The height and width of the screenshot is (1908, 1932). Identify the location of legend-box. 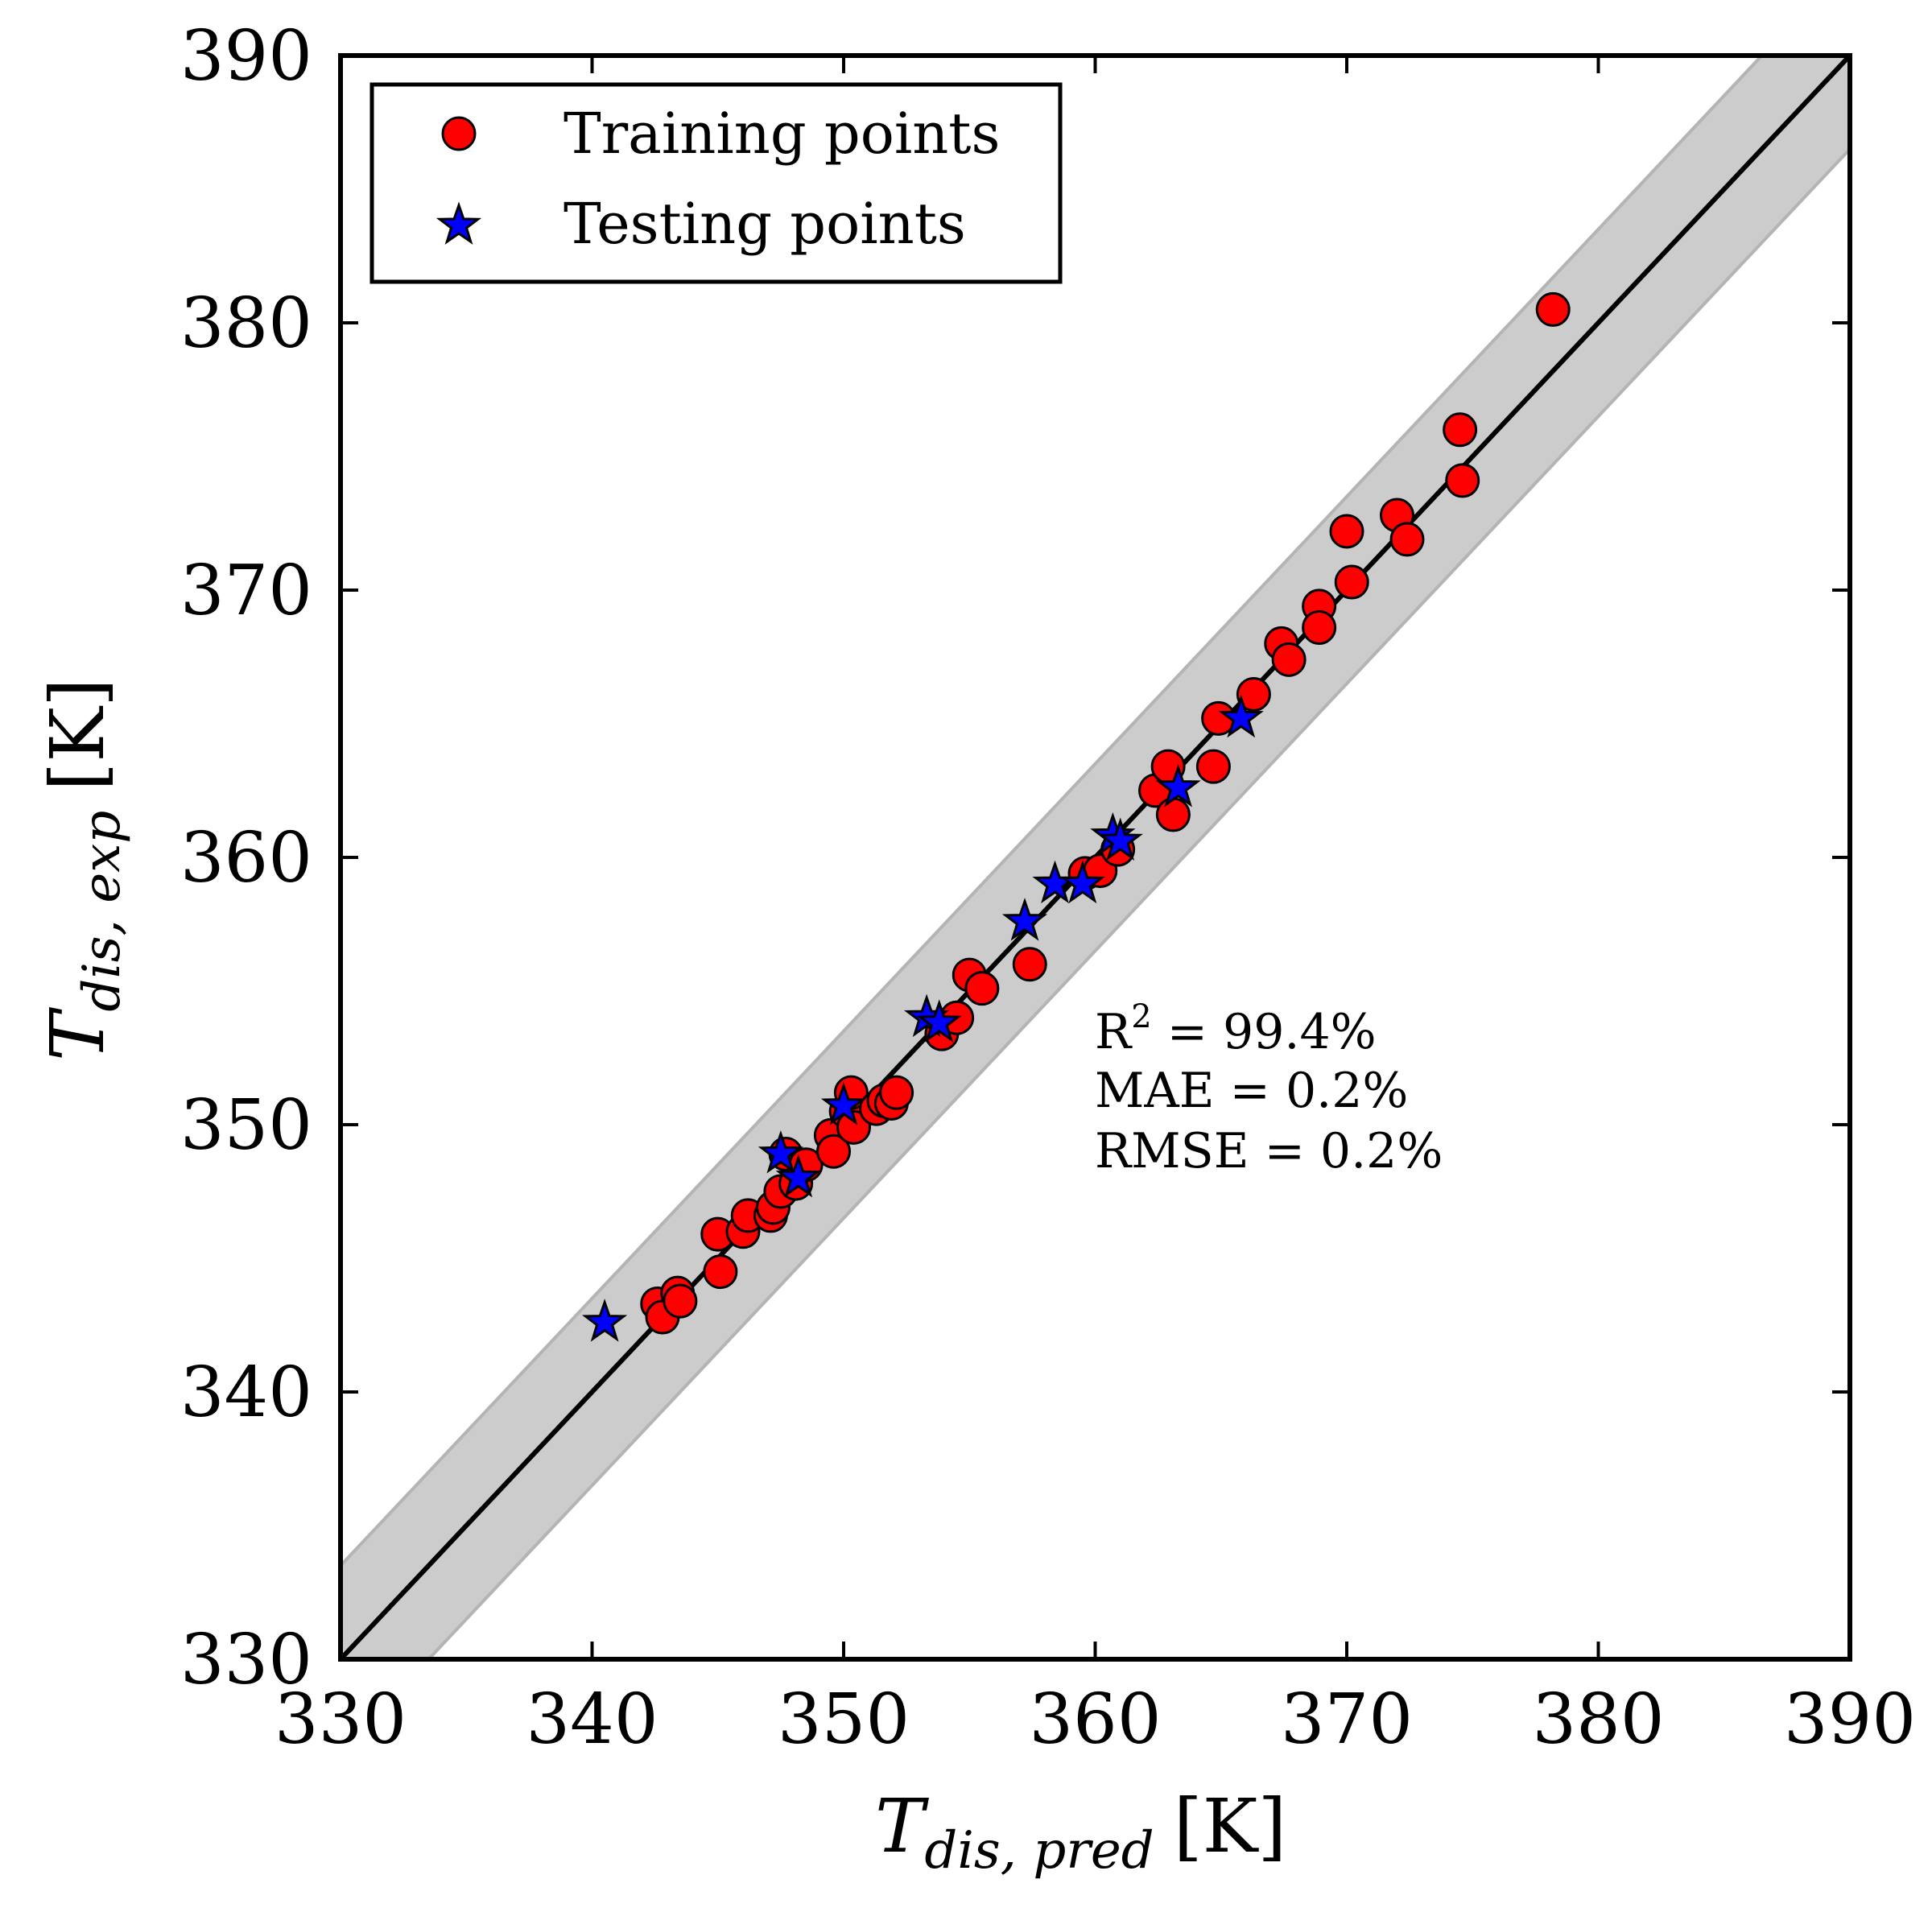
(716, 183).